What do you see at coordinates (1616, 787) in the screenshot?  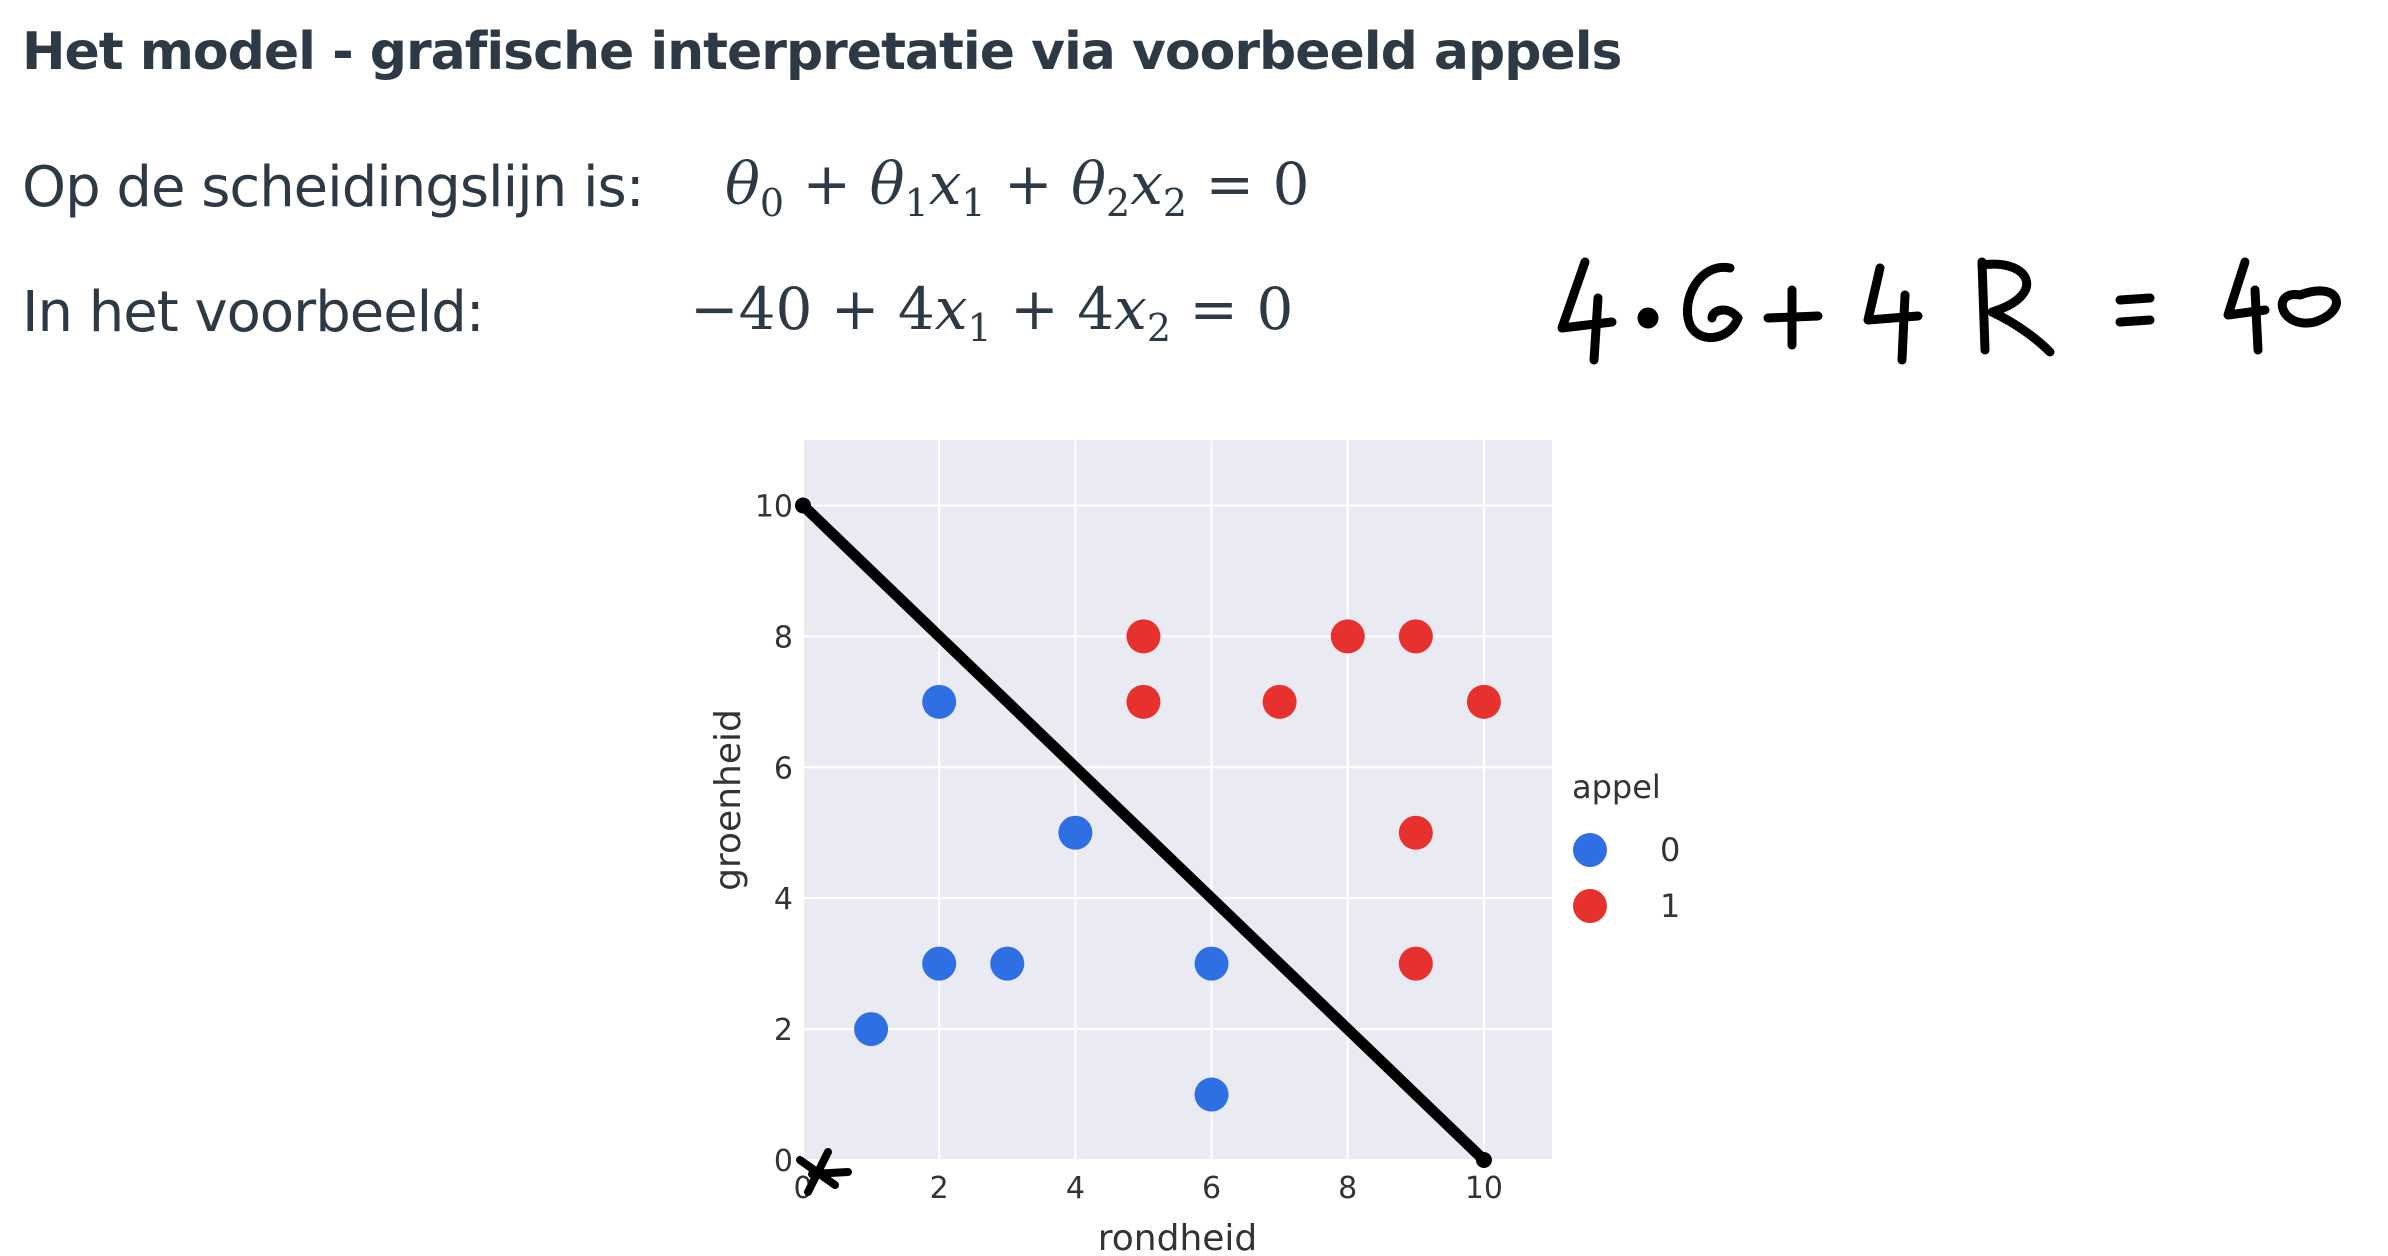 I see `legend-title: appel` at bounding box center [1616, 787].